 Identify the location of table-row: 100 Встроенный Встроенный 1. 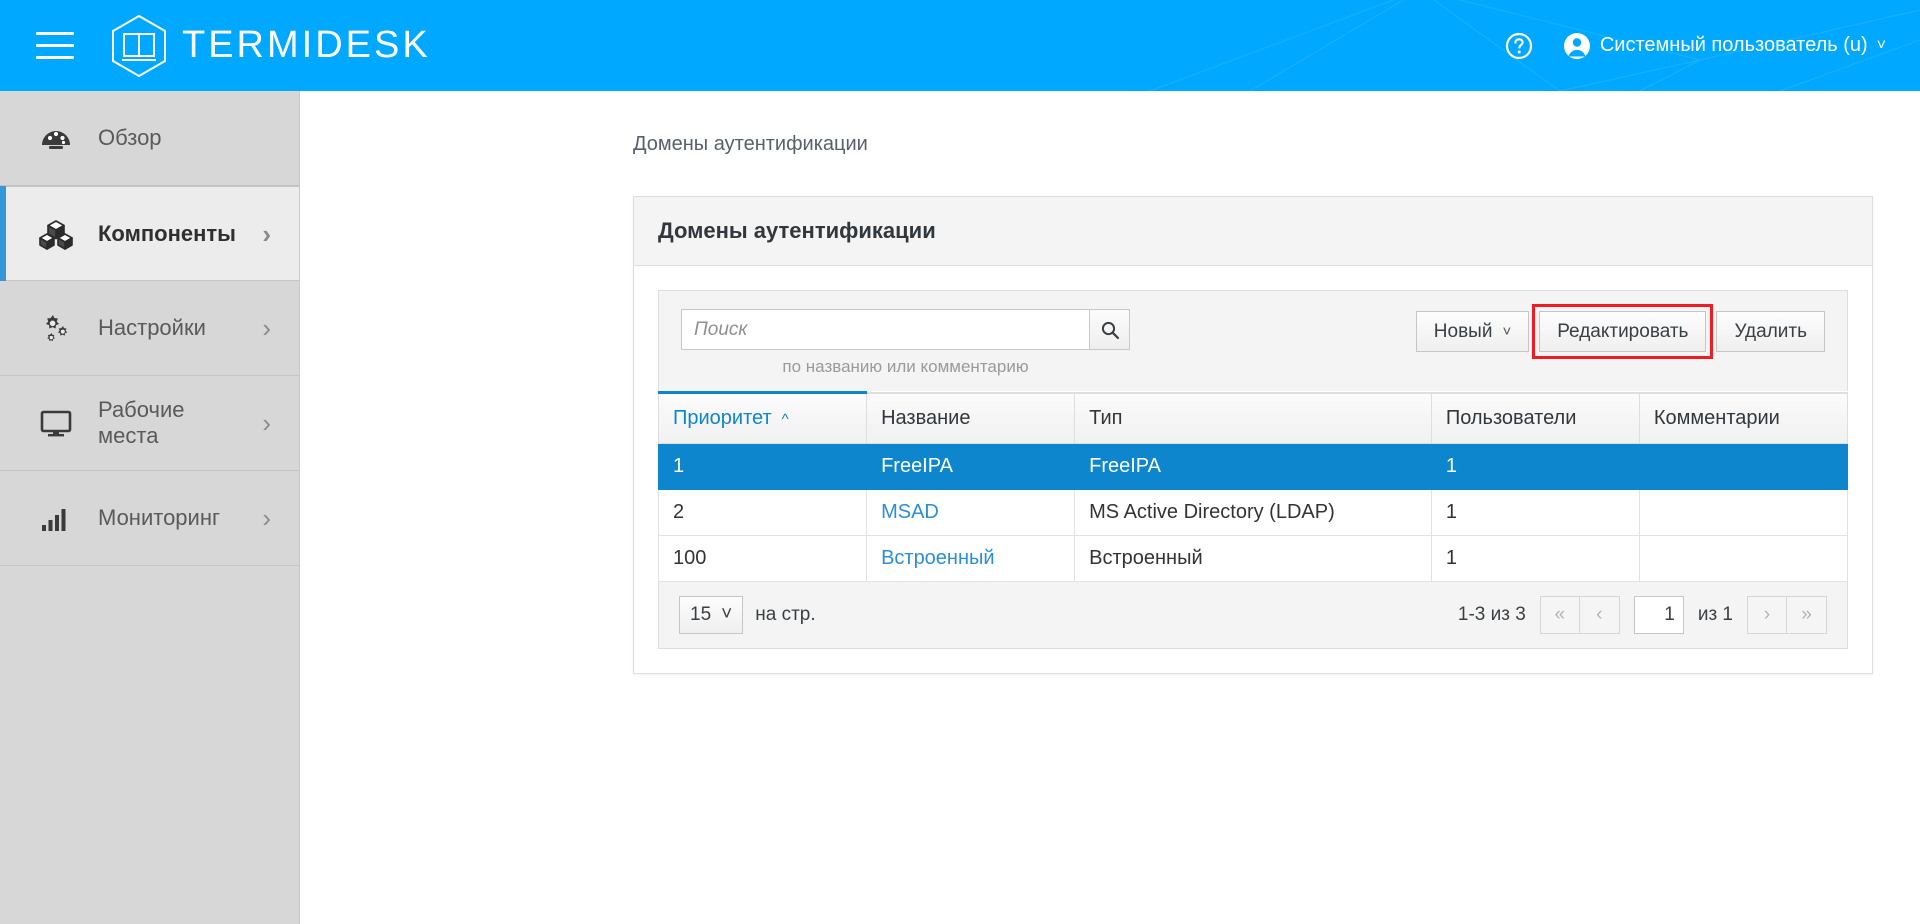
(1253, 558).